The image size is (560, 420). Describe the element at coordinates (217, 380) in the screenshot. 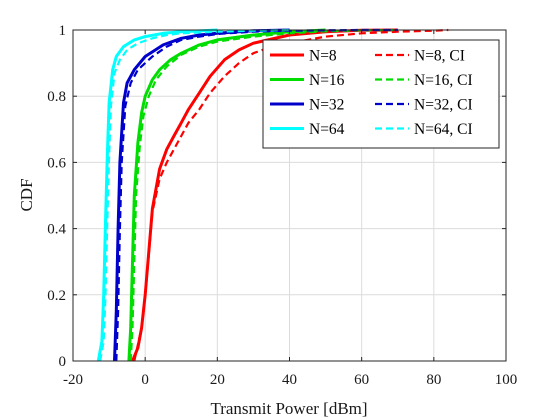

I see `x-tick-label: 20` at that location.